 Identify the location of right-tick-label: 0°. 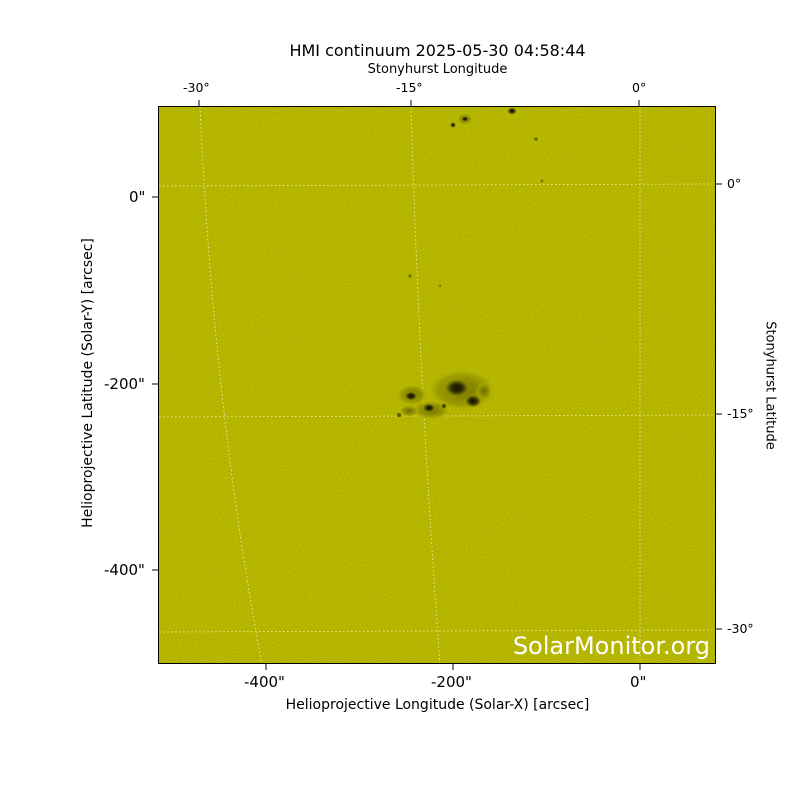
(734, 183).